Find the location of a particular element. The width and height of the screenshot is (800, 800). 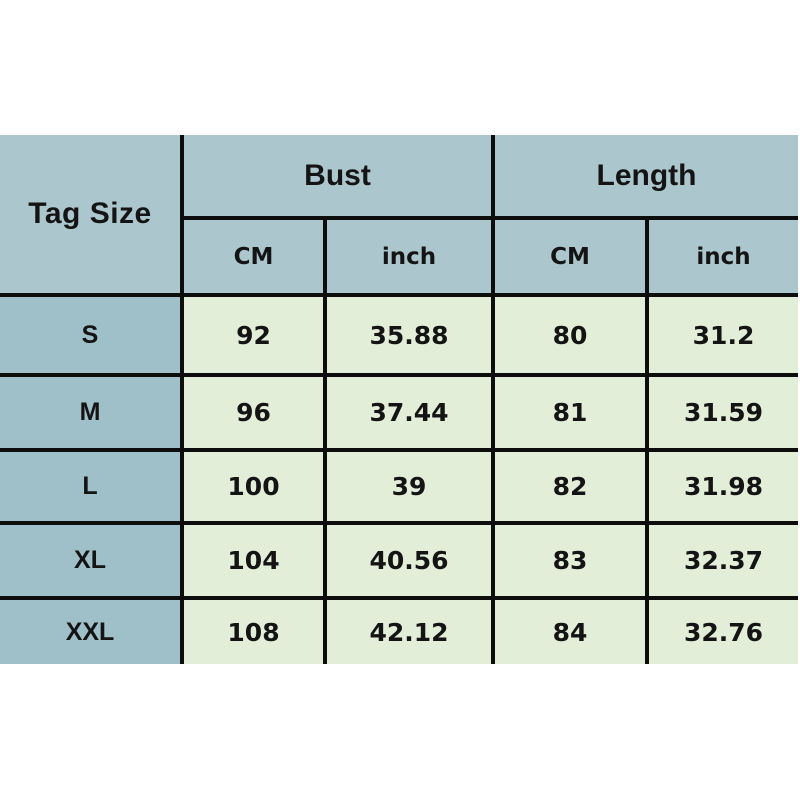

cell-s-bust-cm: 92 is located at coordinates (253, 335).